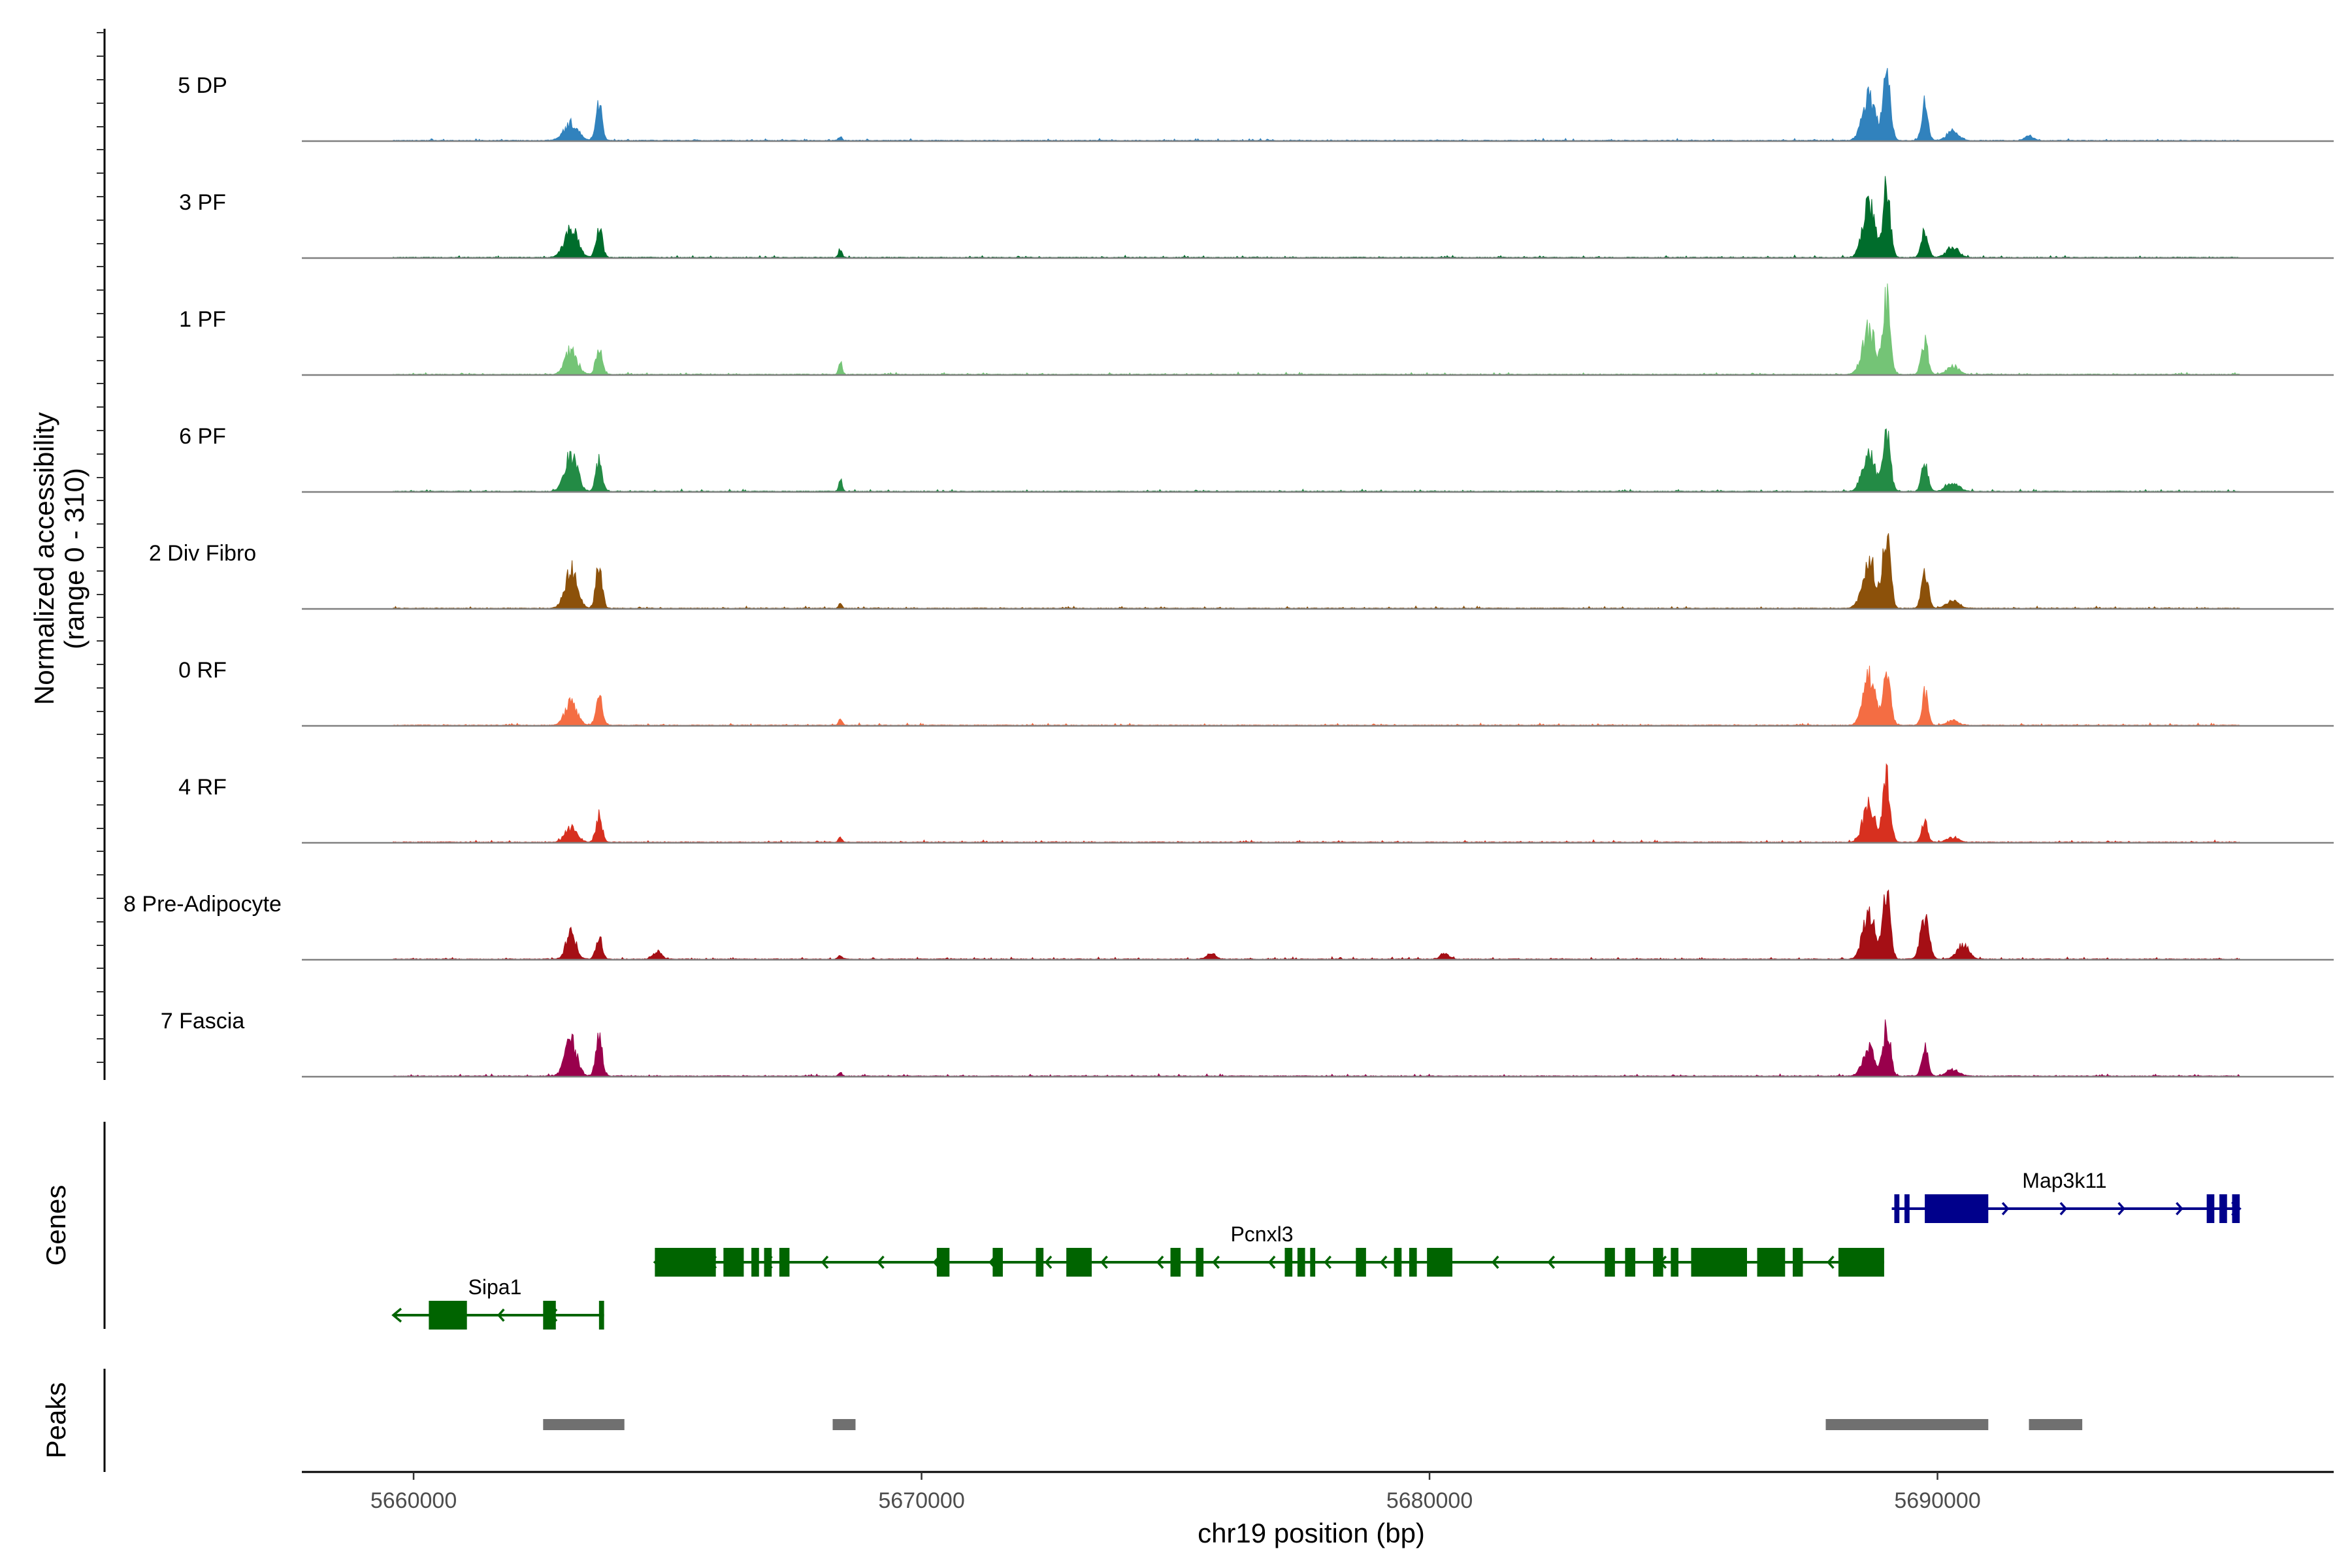 Image resolution: width=2352 pixels, height=1568 pixels. Describe the element at coordinates (921, 1500) in the screenshot. I see `x-tick-label: 5670000` at that location.